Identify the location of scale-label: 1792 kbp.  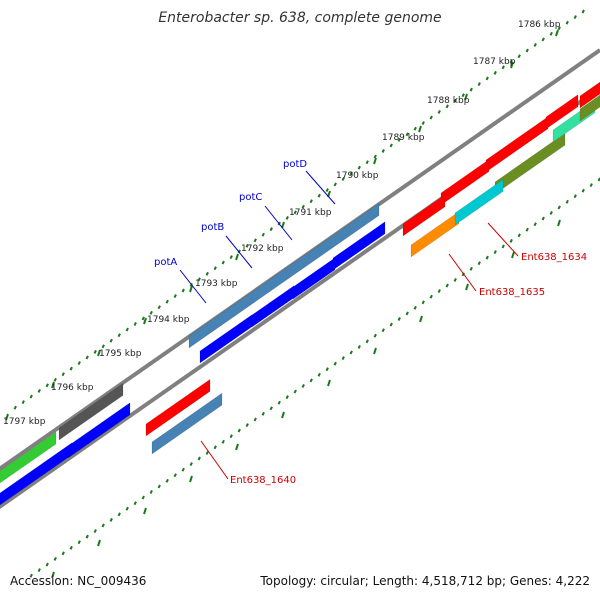
(262, 249).